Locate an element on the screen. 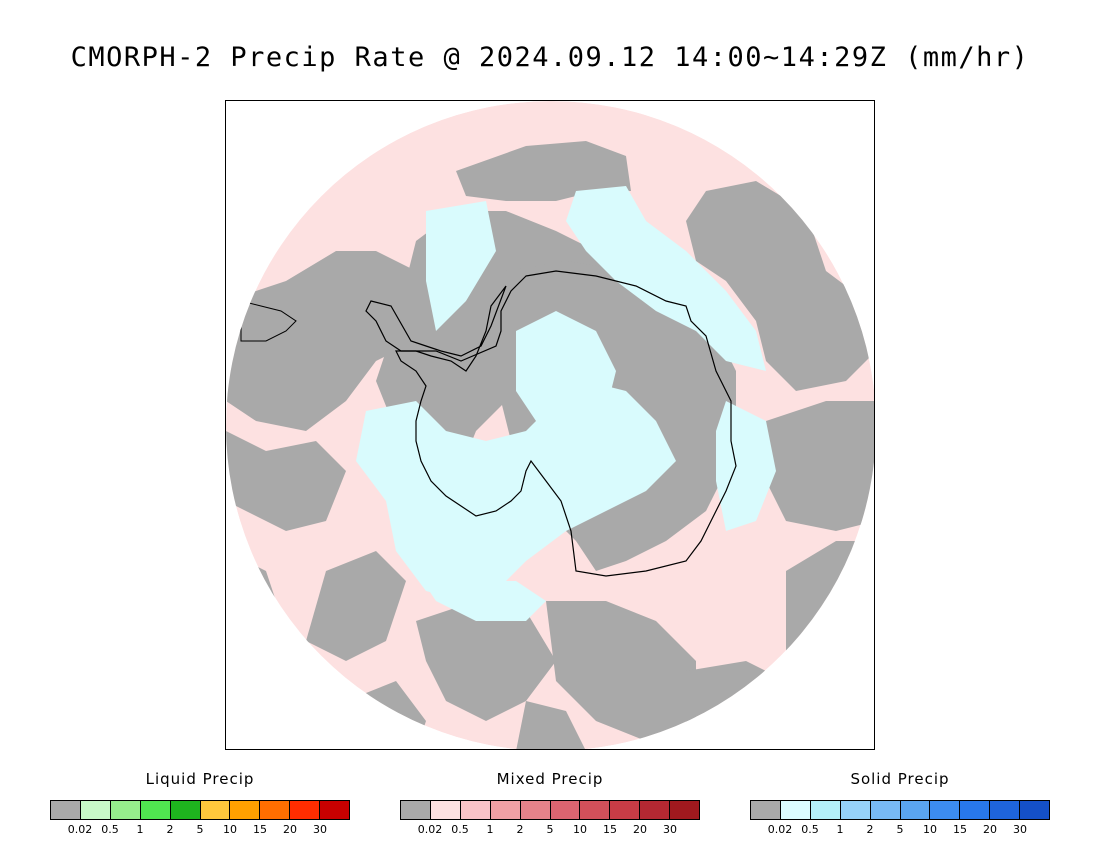  liquid-precip-legend: Liquid Precip 0.02 0.5 1 2 5 10 15 20 30 is located at coordinates (200, 803).